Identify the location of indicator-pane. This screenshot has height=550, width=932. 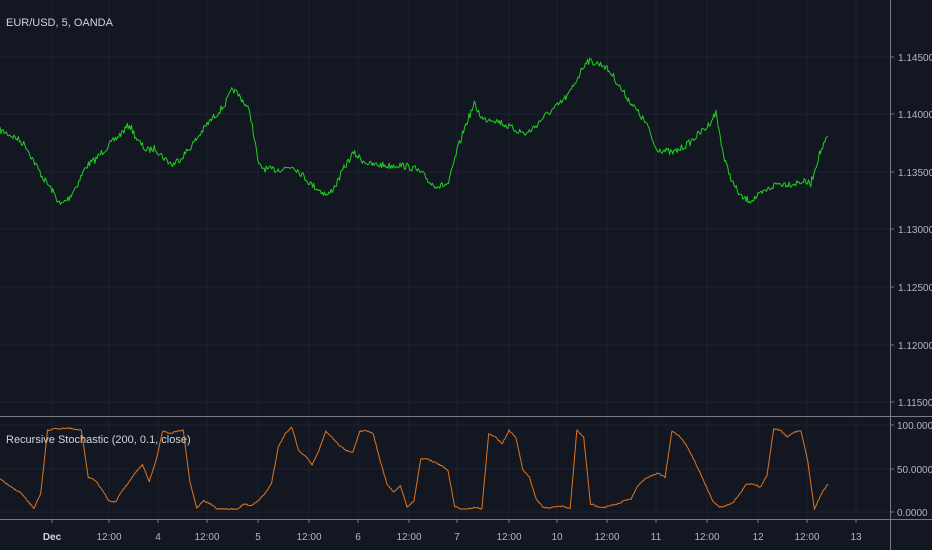
(414, 468).